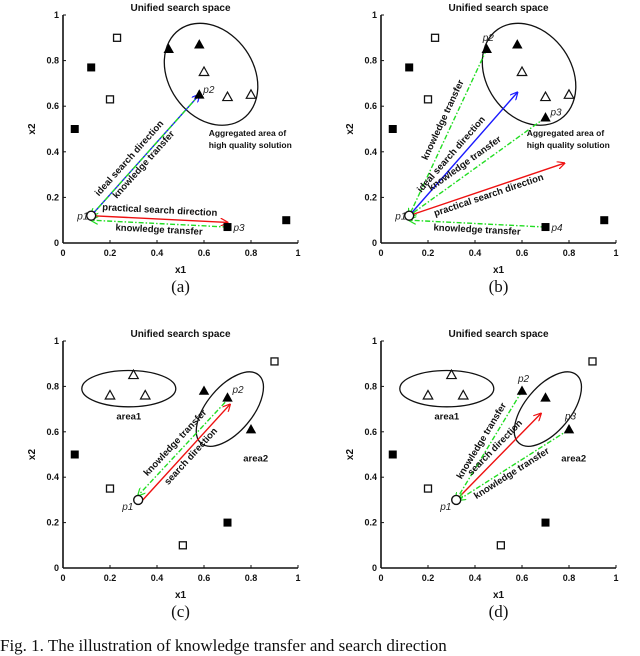 Image resolution: width=640 pixels, height=656 pixels. Describe the element at coordinates (127, 507) in the screenshot. I see `point-label-p1: p1` at that location.